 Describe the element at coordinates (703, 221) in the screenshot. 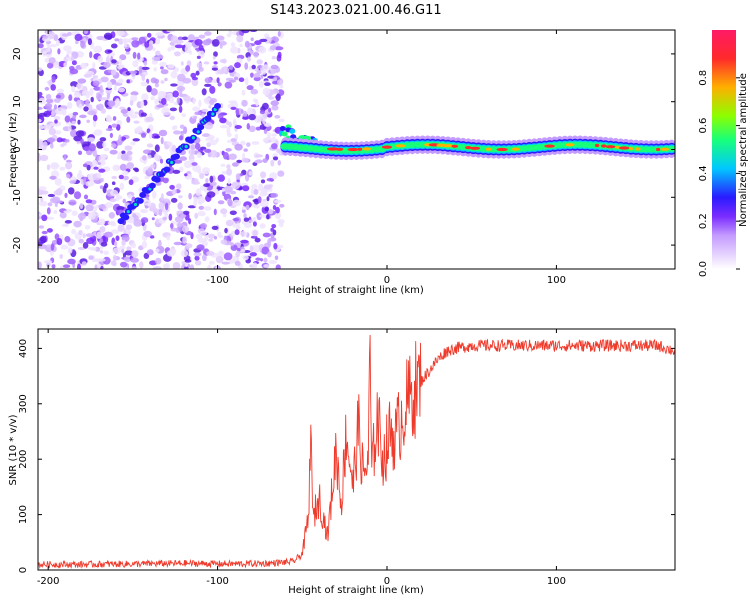

I see `colorbar-tick-label: 0.2` at that location.